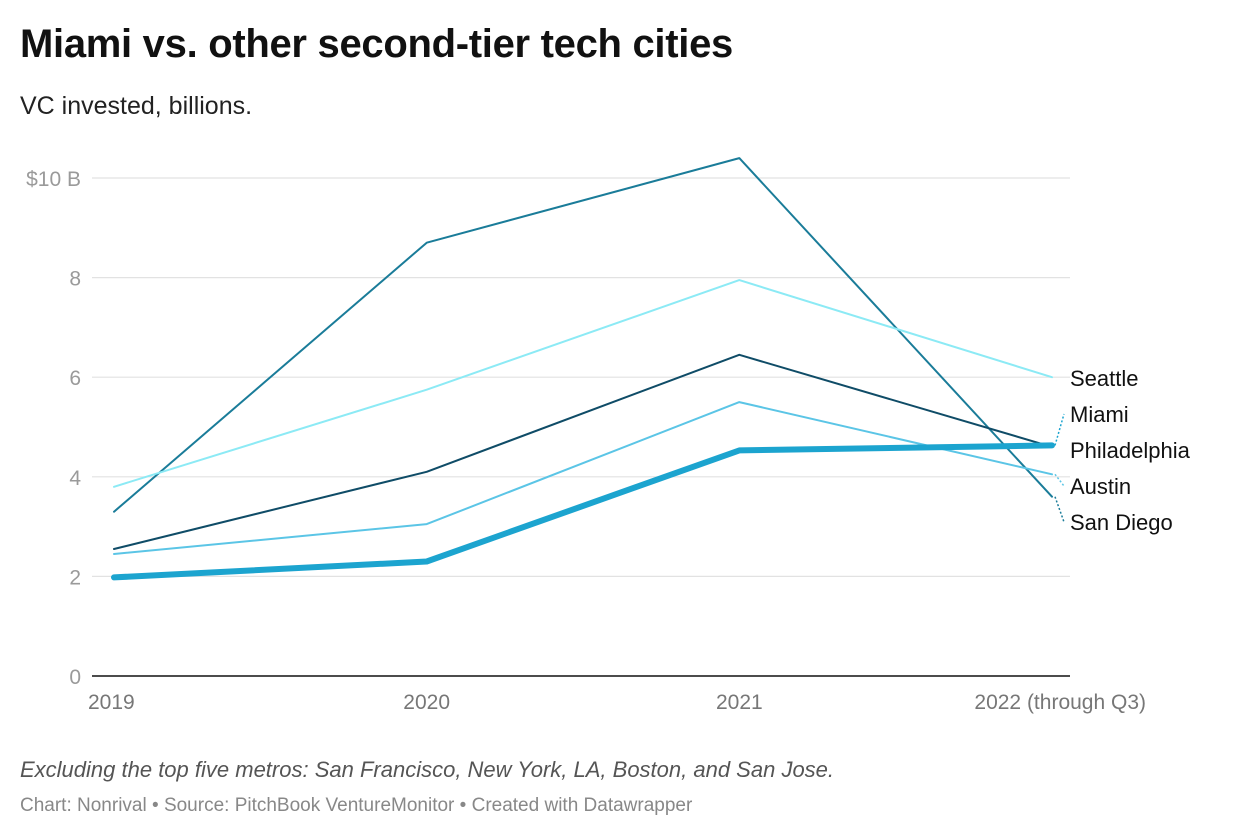  I want to click on x-tick-label: 2022 (through Q3), so click(1060, 702).